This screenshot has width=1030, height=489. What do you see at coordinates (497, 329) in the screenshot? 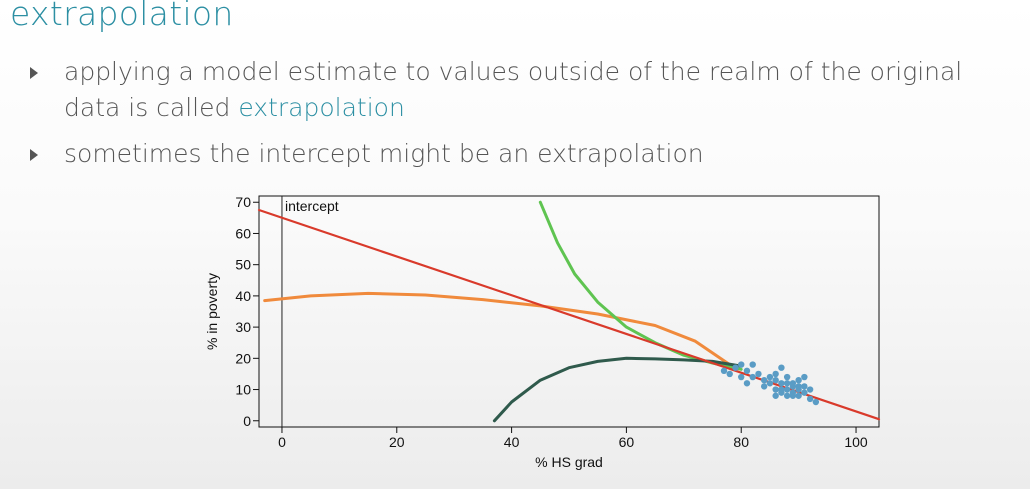
I see `orange-fit-curve` at bounding box center [497, 329].